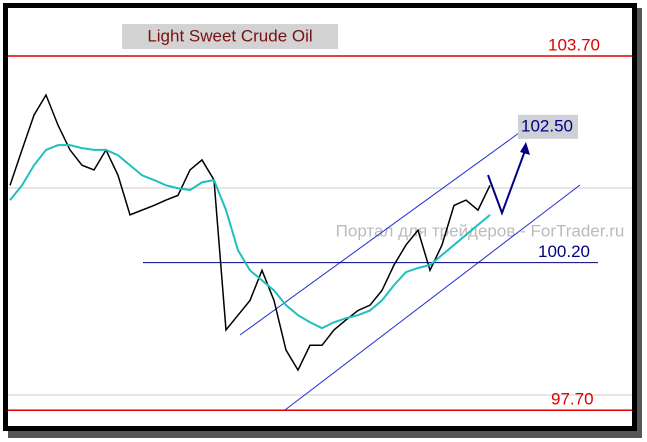 This screenshot has height=442, width=647. What do you see at coordinates (480, 230) in the screenshot?
I see `watermark: Портал для трейдеров - ForTrader.ru` at bounding box center [480, 230].